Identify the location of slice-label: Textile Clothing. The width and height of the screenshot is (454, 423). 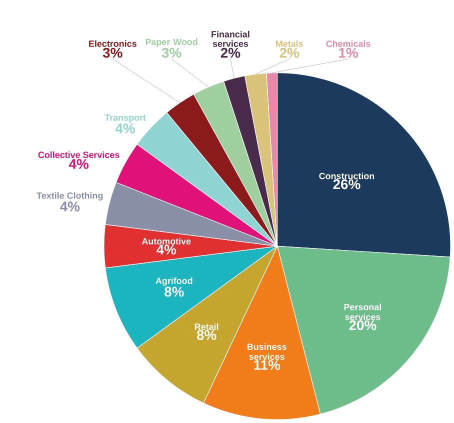
(69, 196).